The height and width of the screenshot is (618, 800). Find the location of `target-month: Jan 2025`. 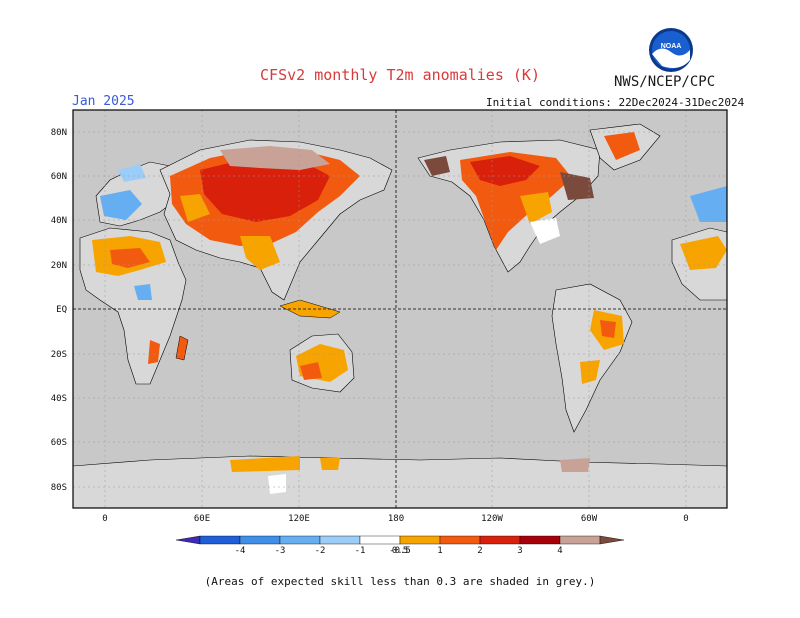

target-month: Jan 2025 is located at coordinates (103, 101).